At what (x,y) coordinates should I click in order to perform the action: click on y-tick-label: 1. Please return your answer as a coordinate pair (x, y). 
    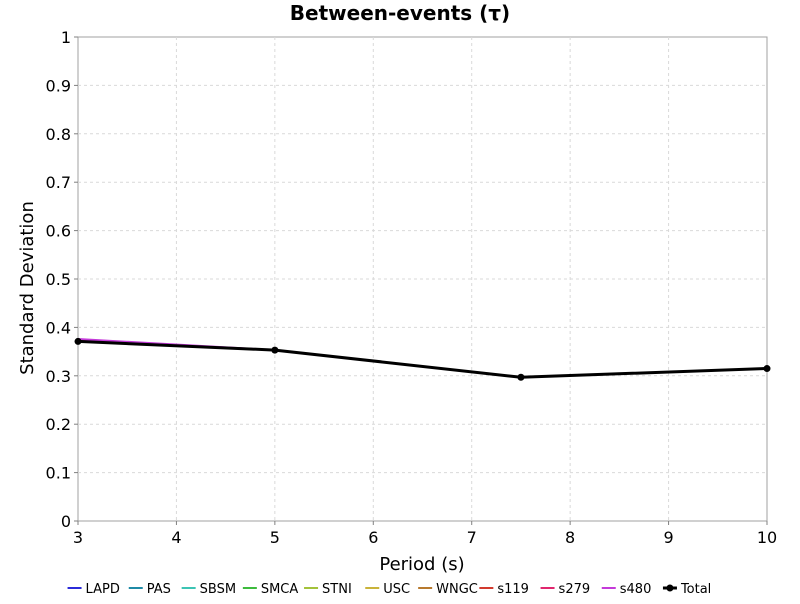
    Looking at the image, I should click on (66, 37).